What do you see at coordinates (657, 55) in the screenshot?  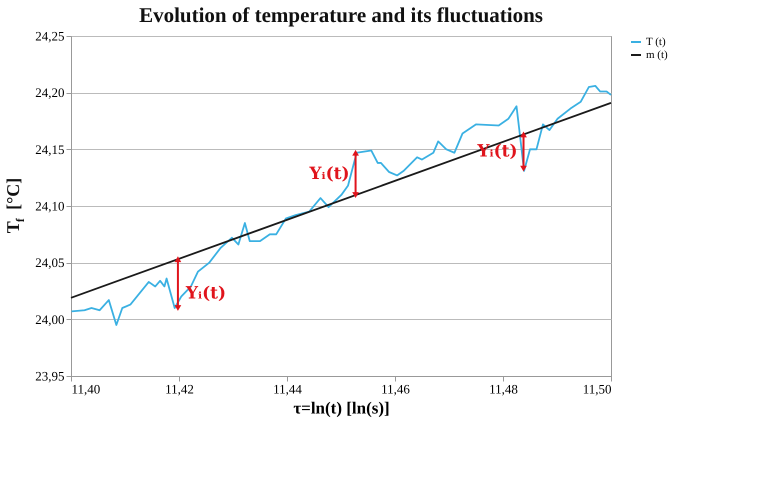 I see `legend-label: m (t)` at bounding box center [657, 55].